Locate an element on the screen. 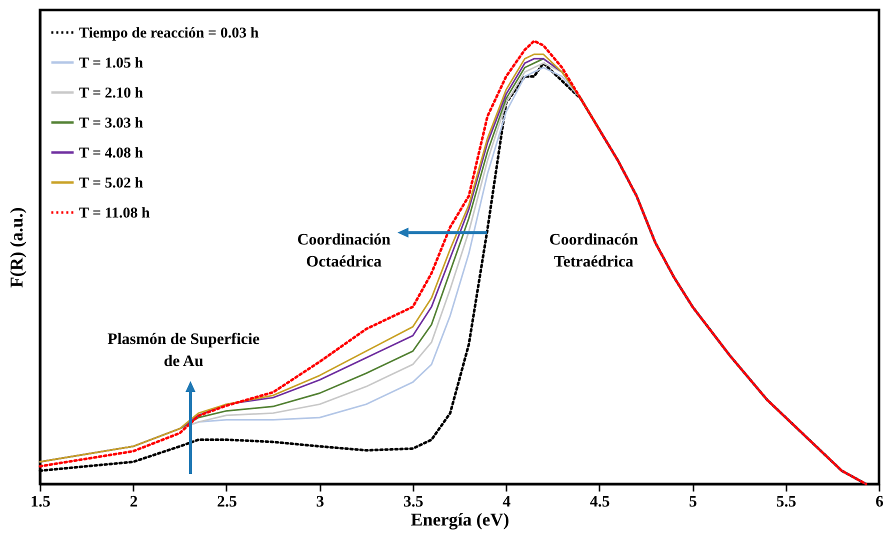  x-tick-label: 5.5 is located at coordinates (786, 502).